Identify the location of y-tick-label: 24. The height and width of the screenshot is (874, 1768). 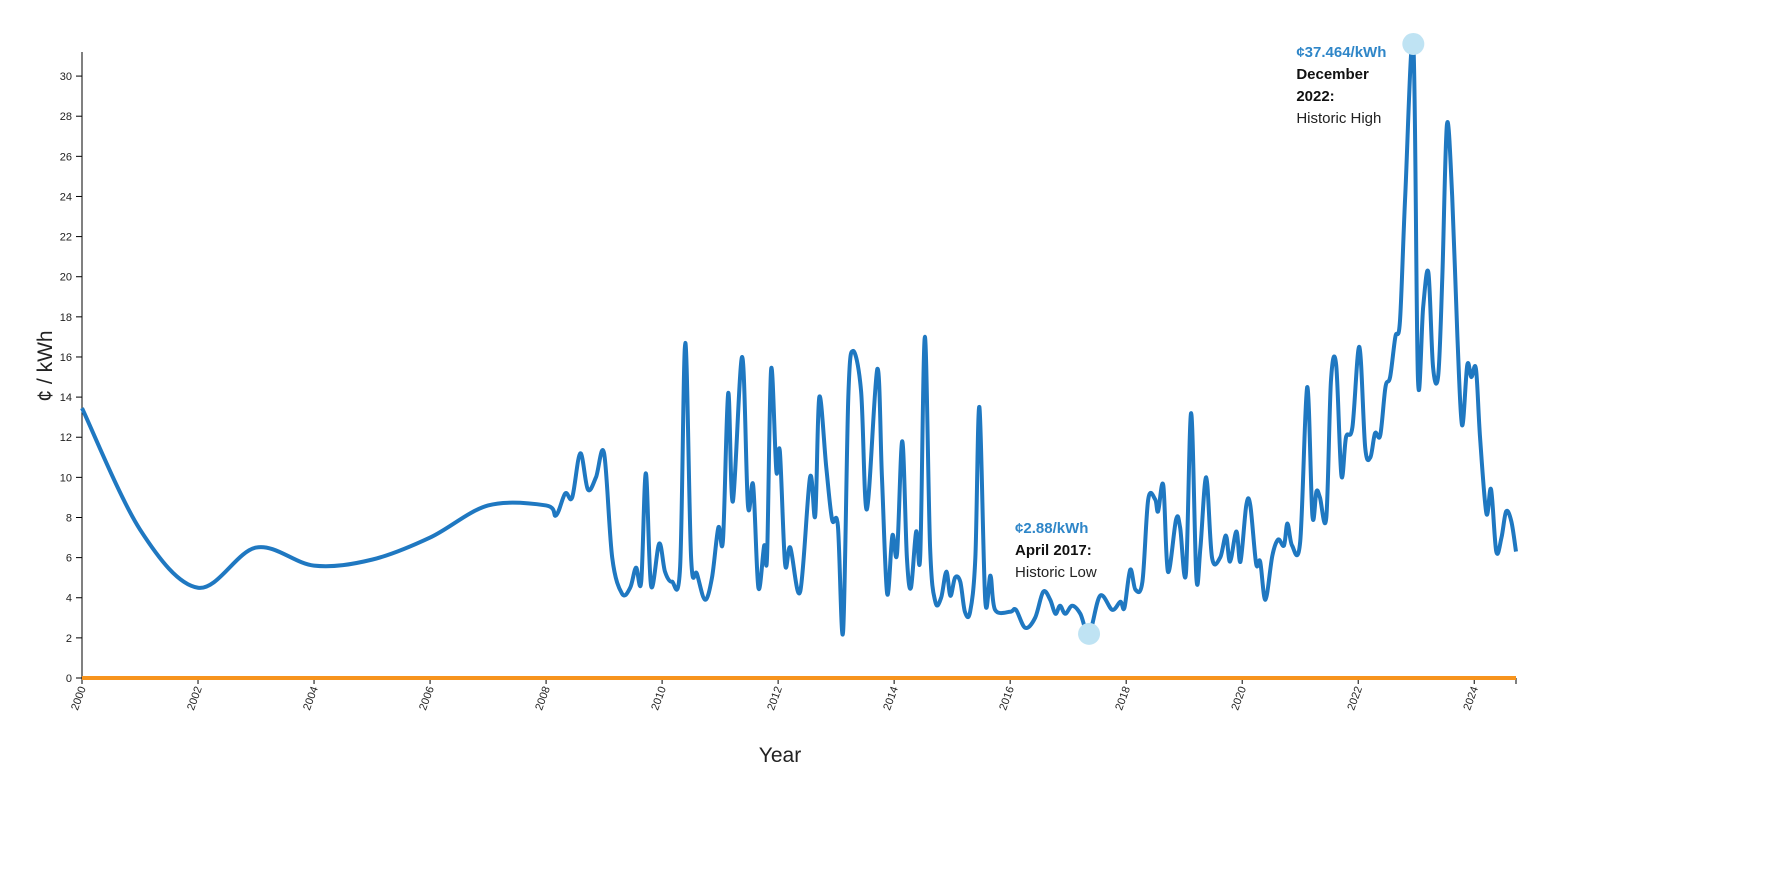
(66, 197).